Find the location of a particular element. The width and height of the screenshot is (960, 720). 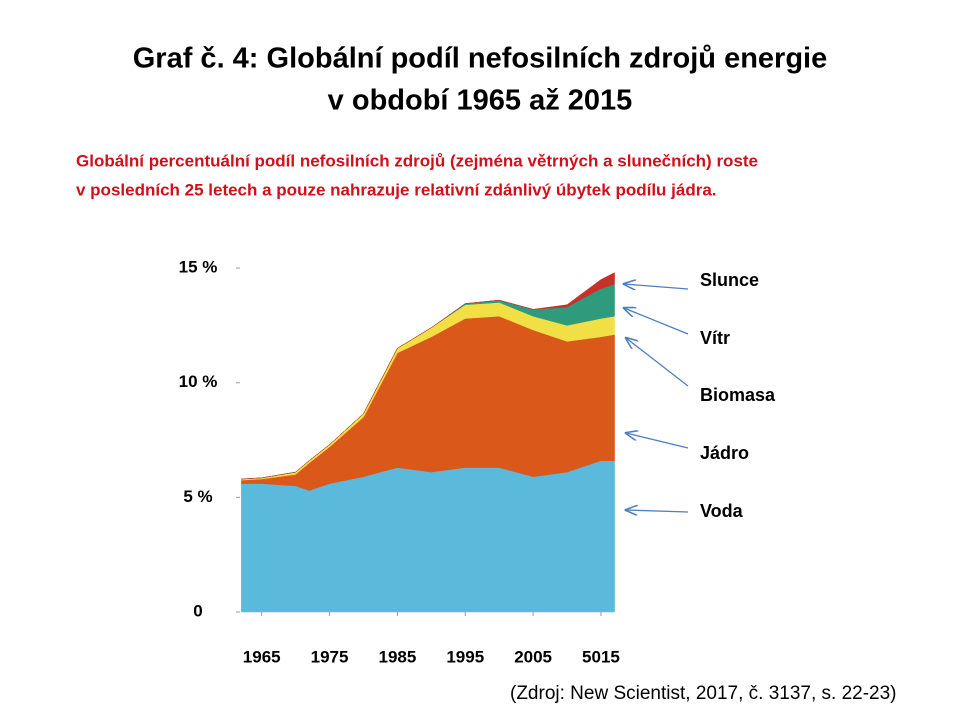

x-tick-label: 1975 is located at coordinates (330, 656).